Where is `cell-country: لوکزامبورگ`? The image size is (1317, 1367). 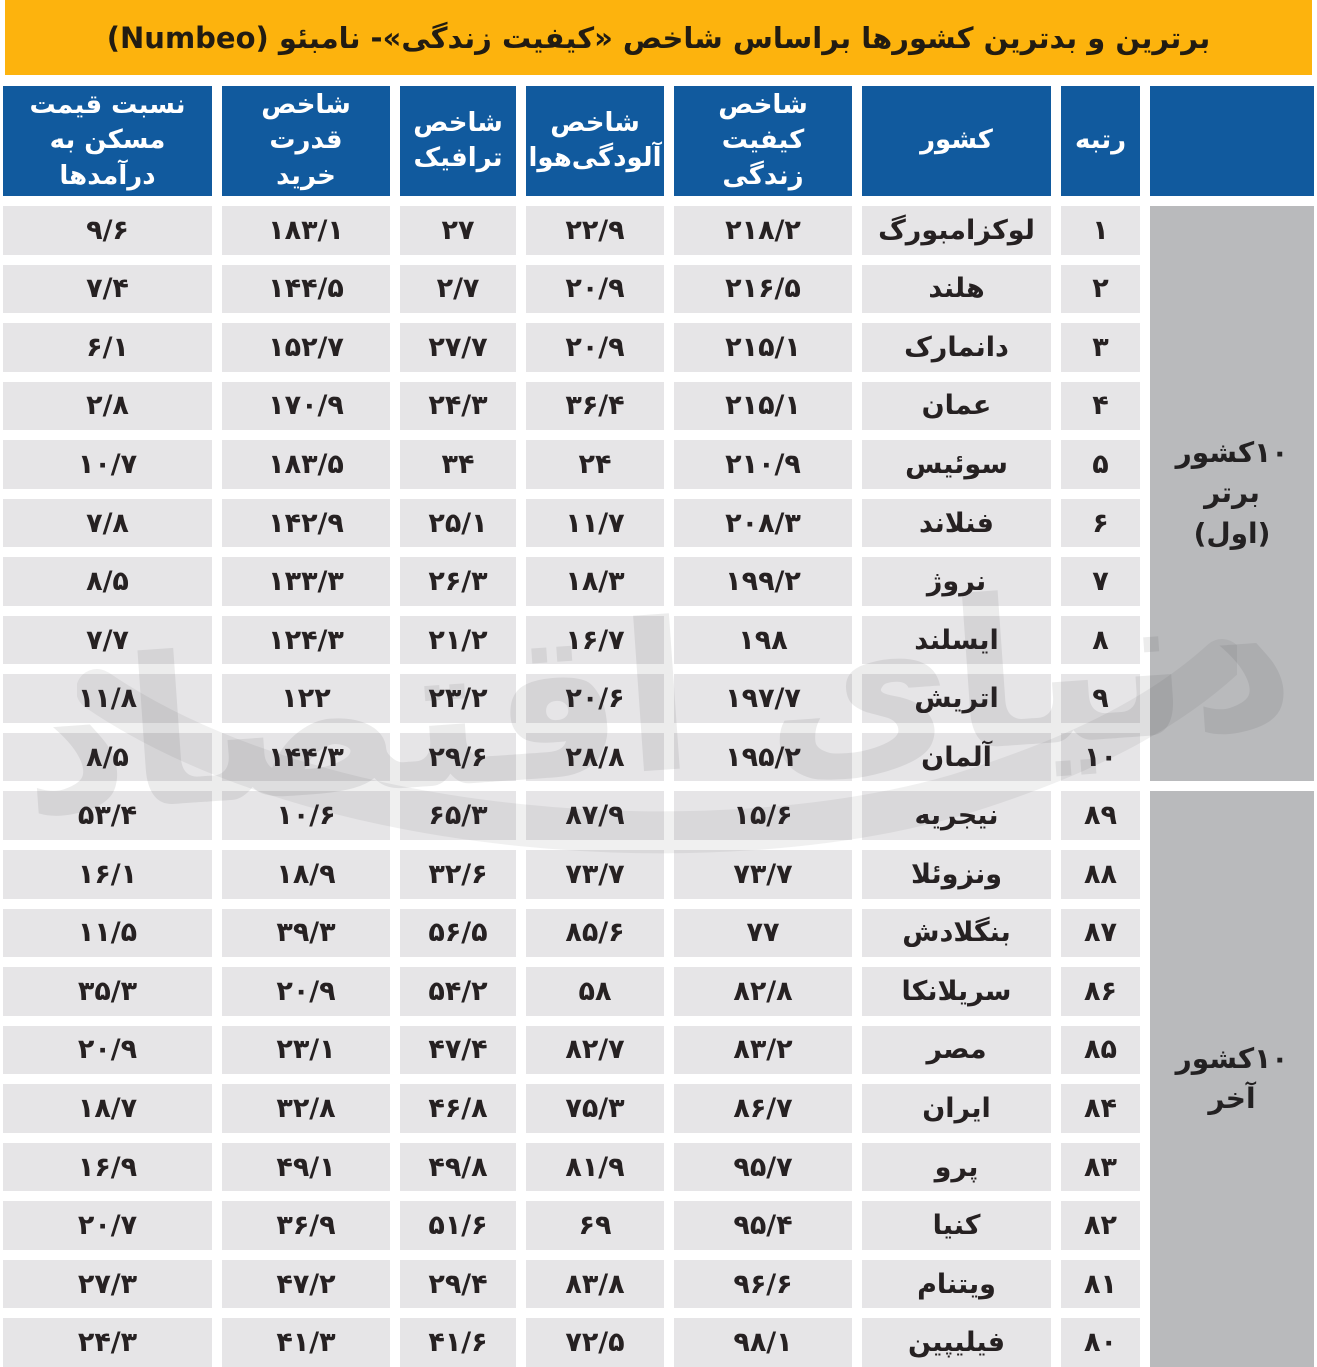 cell-country: لوکزامبورگ is located at coordinates (956, 230).